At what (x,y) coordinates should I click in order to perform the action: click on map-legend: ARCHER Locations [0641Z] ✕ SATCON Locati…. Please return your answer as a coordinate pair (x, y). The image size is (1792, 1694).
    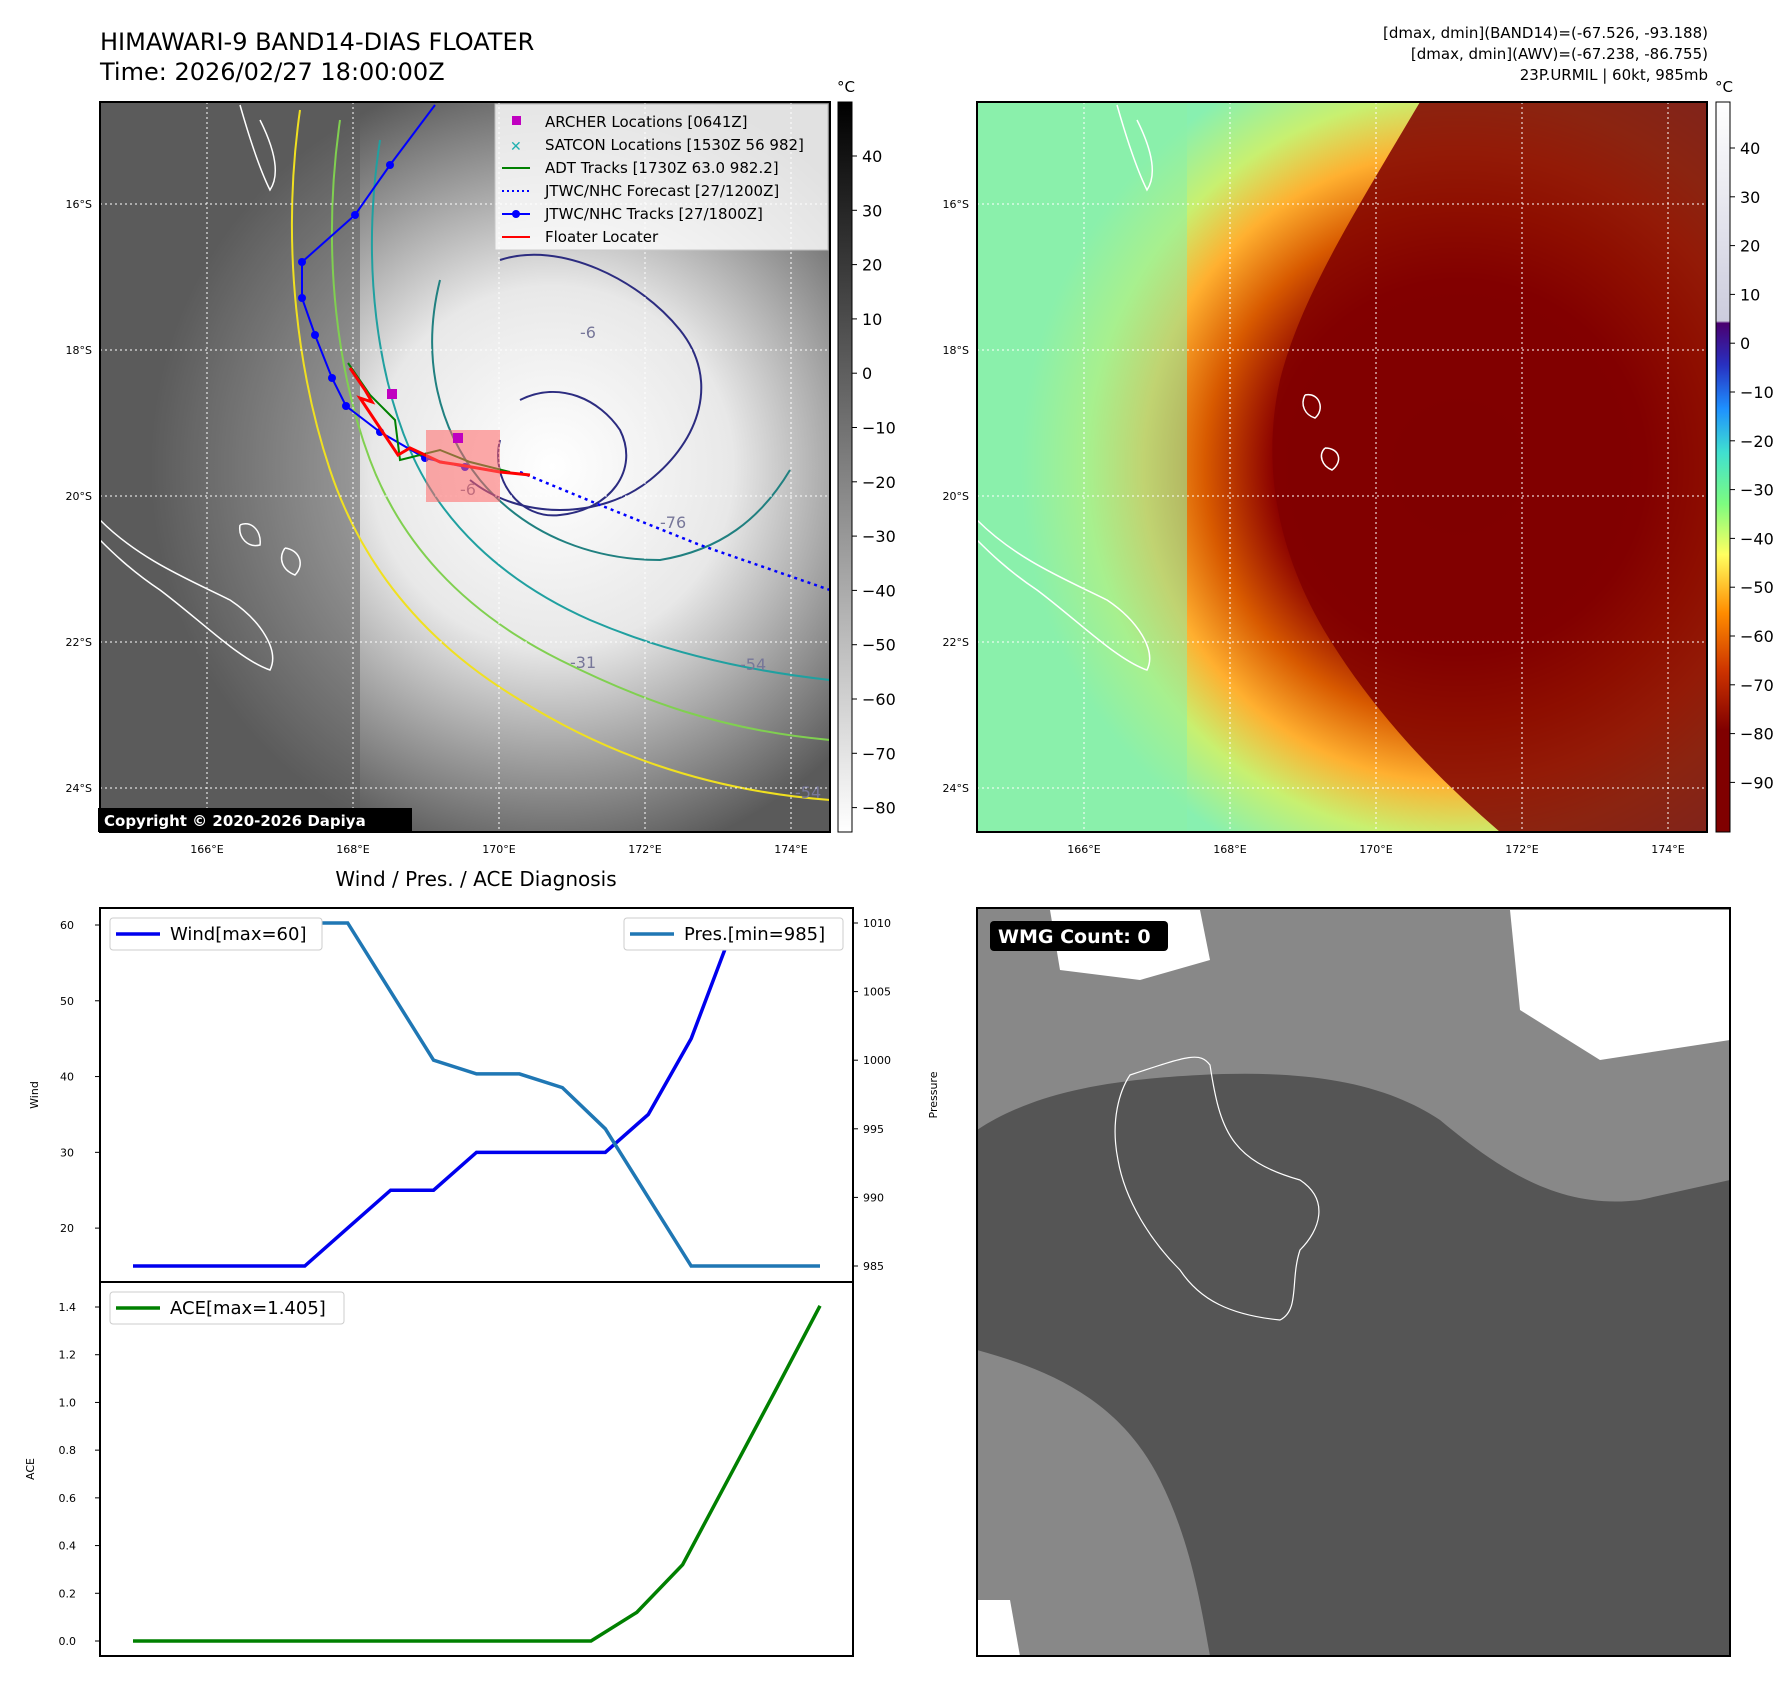
    Looking at the image, I should click on (661, 177).